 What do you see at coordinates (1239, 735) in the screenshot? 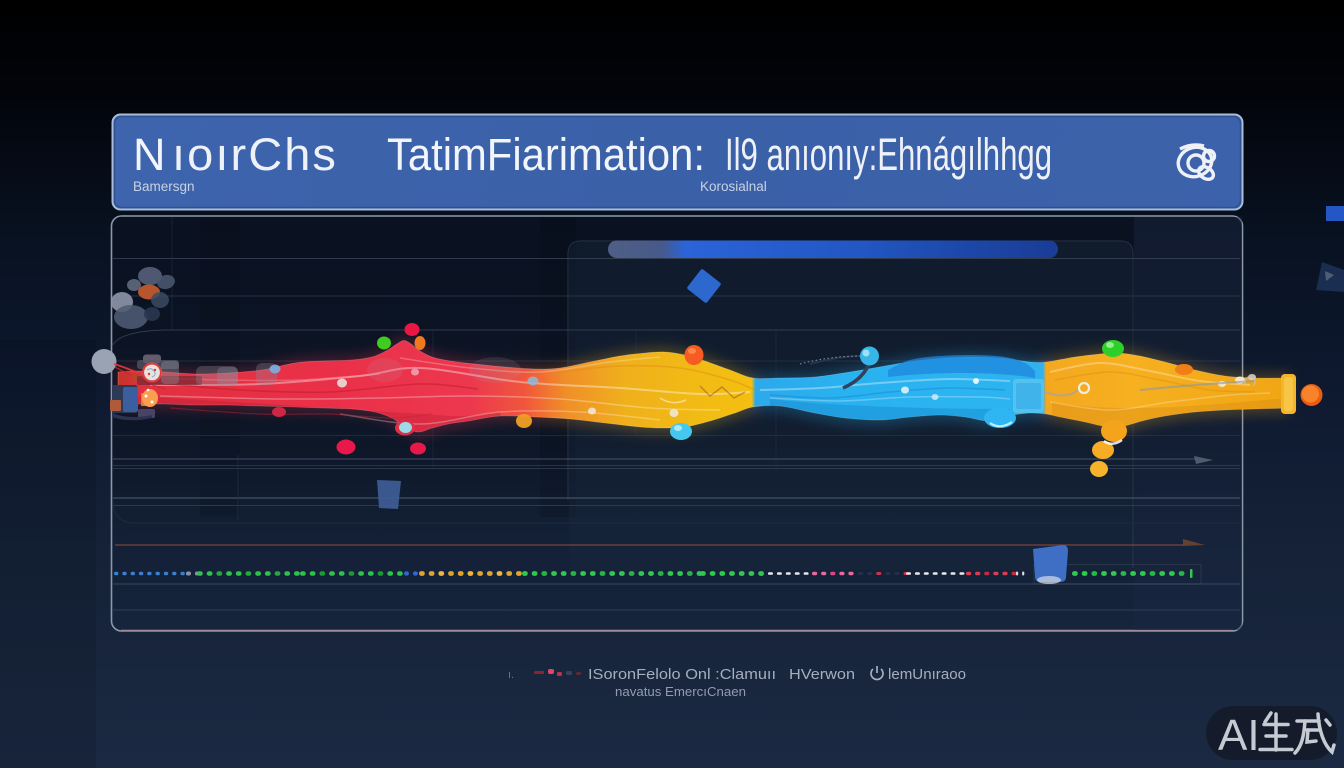
I see `svg-text: AI` at bounding box center [1239, 735].